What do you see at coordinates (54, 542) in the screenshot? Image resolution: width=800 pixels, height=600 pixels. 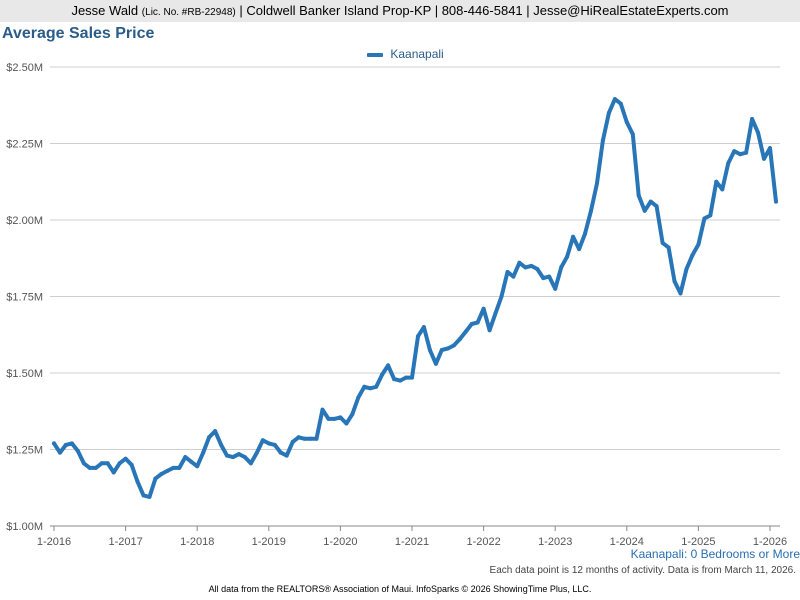 I see `x-tick-label: 1-2016` at bounding box center [54, 542].